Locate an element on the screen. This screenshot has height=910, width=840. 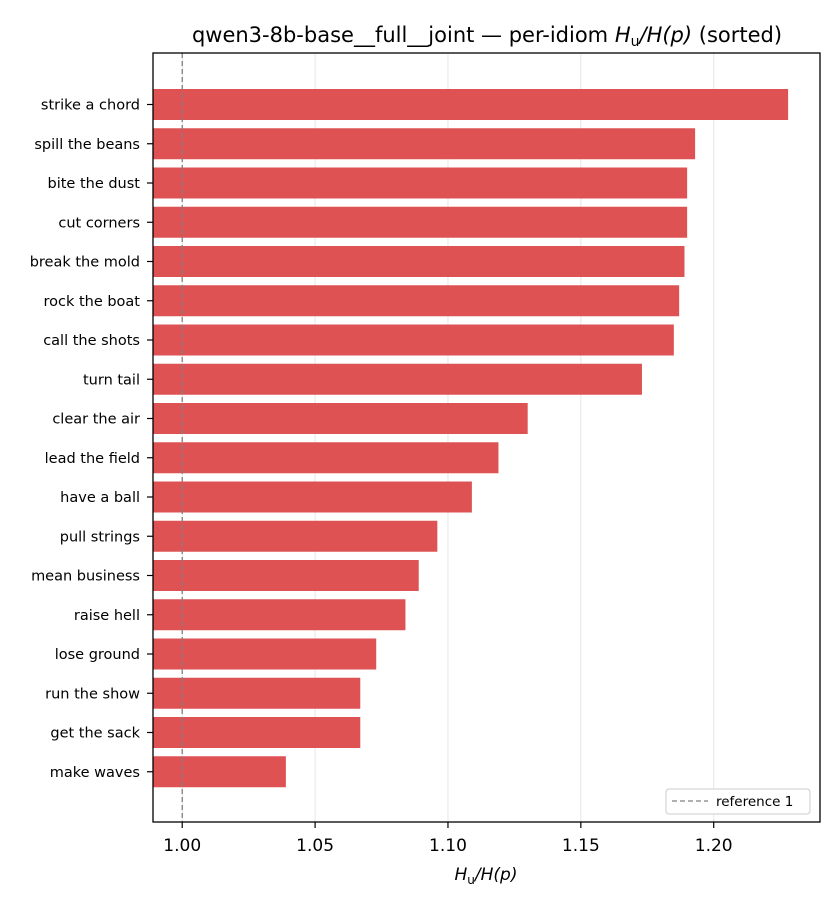
x-tick-label: 1.00 is located at coordinates (182, 846).